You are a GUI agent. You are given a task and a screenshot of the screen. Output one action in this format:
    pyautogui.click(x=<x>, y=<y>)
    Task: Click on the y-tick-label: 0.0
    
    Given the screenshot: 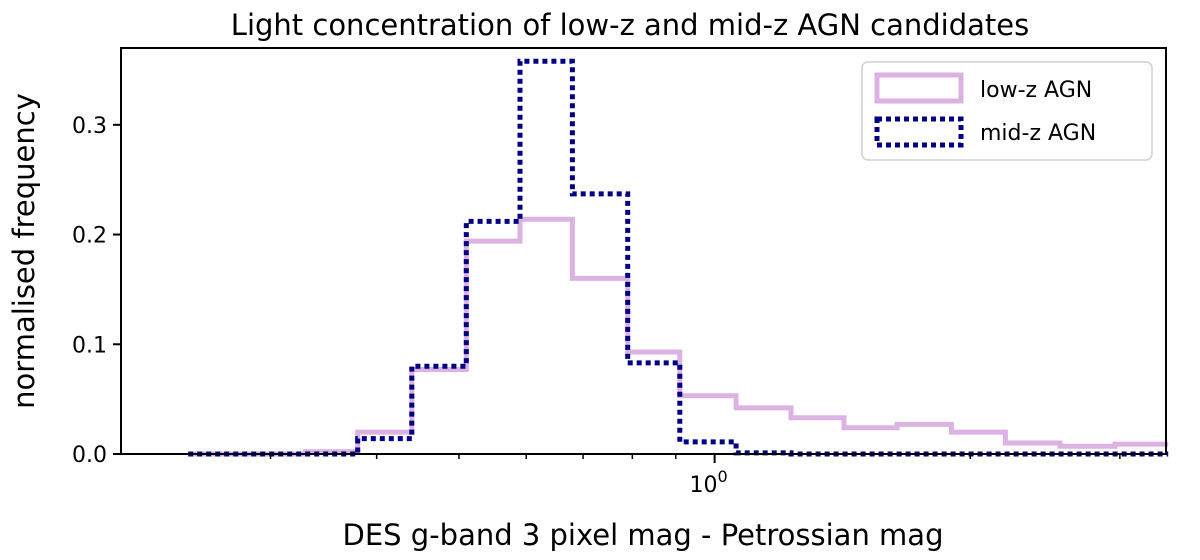 What is the action you would take?
    pyautogui.click(x=89, y=455)
    